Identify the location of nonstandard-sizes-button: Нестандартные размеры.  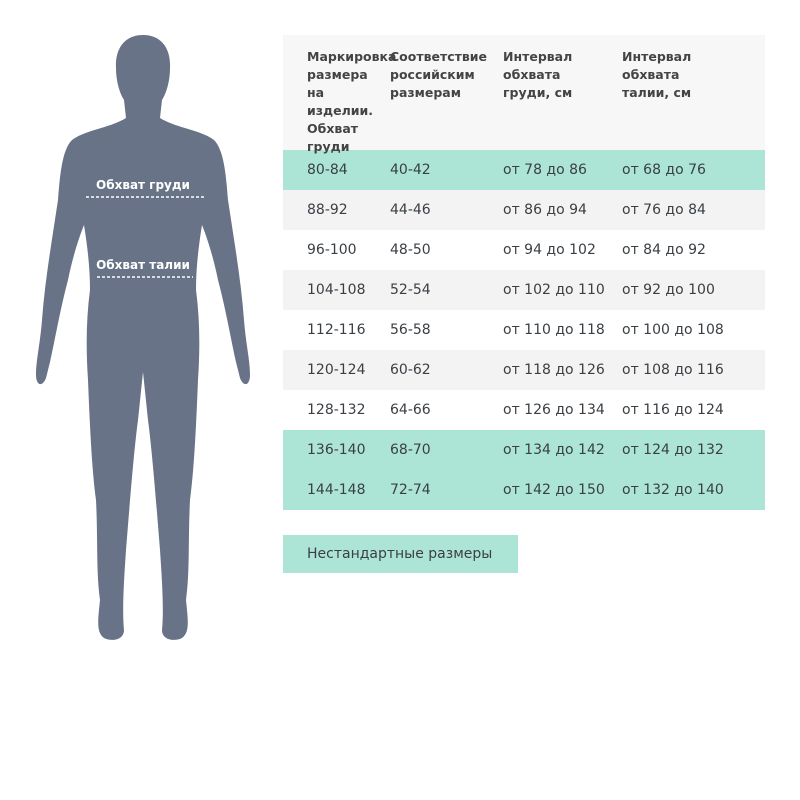
(400, 554).